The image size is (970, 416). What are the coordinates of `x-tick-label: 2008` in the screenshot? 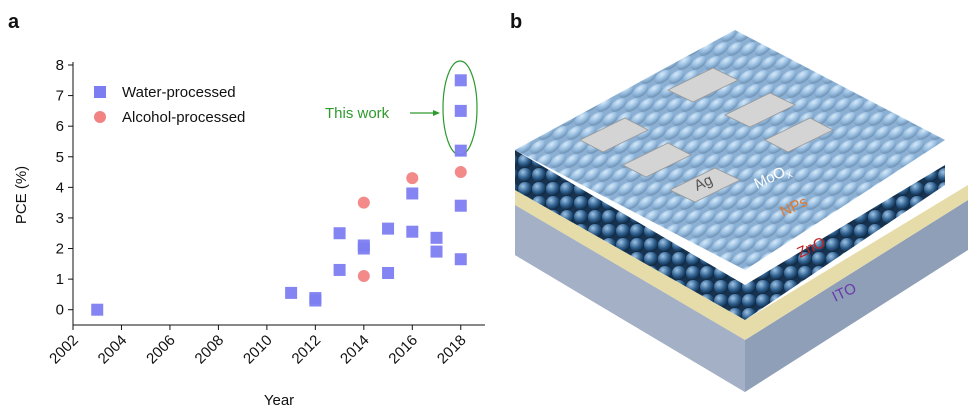 It's located at (210, 350).